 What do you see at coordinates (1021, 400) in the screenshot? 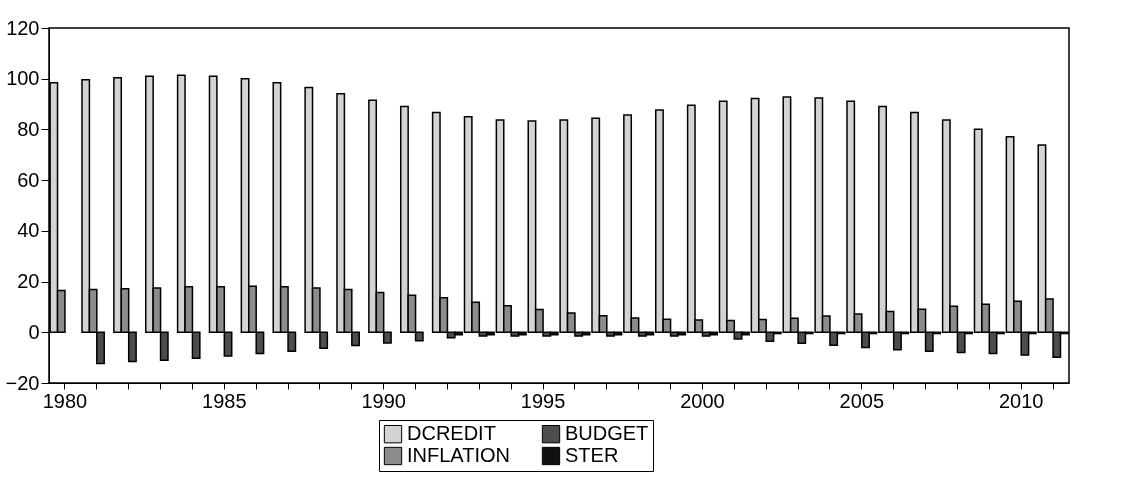
I see `x-tick-label: 2010` at bounding box center [1021, 400].